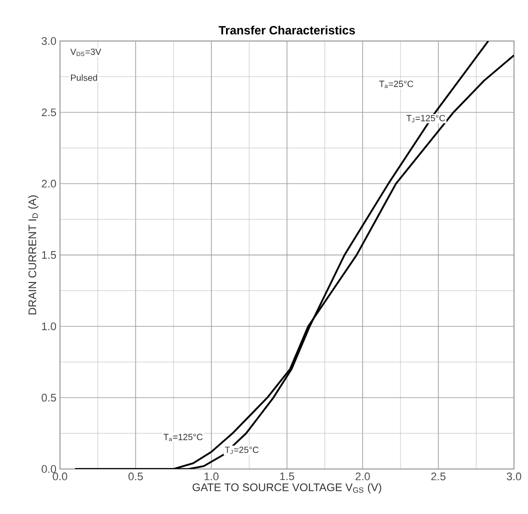 This screenshot has width=528, height=514. I want to click on x-axis-title: GATE TO SOURCE VOLTAGE V$_{GS}$ (V), so click(287, 488).